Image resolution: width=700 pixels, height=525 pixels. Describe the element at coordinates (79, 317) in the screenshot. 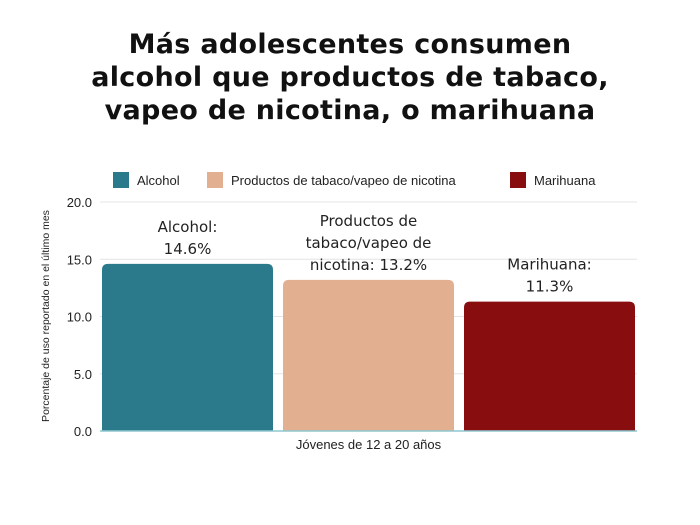

I see `y-tick-label: 10.0` at that location.